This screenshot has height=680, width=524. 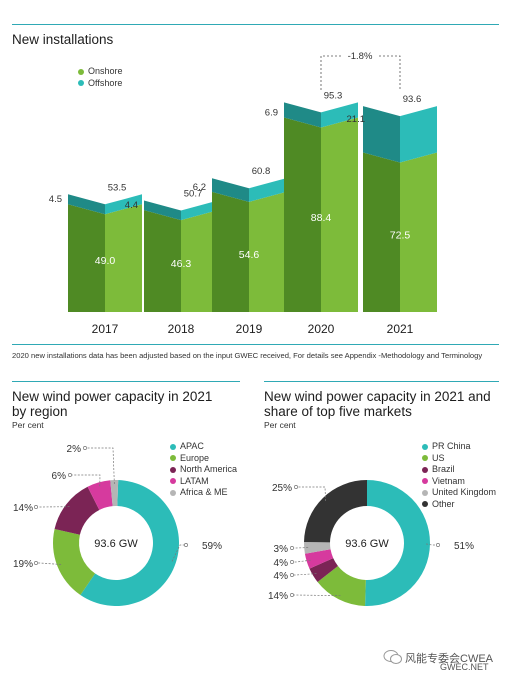 What do you see at coordinates (360, 70) in the screenshot?
I see `change-bracket: -1.8%` at bounding box center [360, 70].